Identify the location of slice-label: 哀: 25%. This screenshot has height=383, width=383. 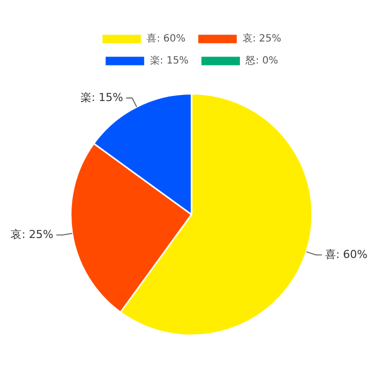
(32, 234).